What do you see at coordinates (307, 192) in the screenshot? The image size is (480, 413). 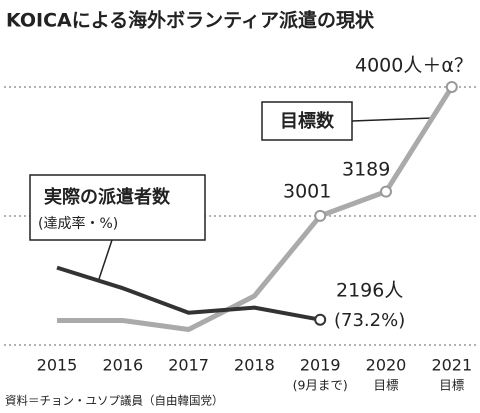 I see `data-label: 3001` at bounding box center [307, 192].